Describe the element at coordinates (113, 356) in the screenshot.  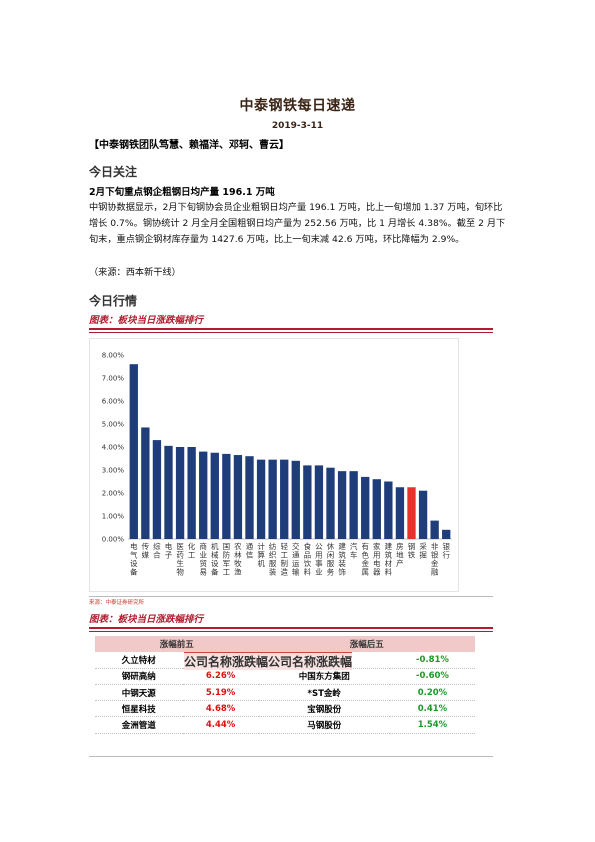
I see `y-tick-label: 8.00%` at that location.